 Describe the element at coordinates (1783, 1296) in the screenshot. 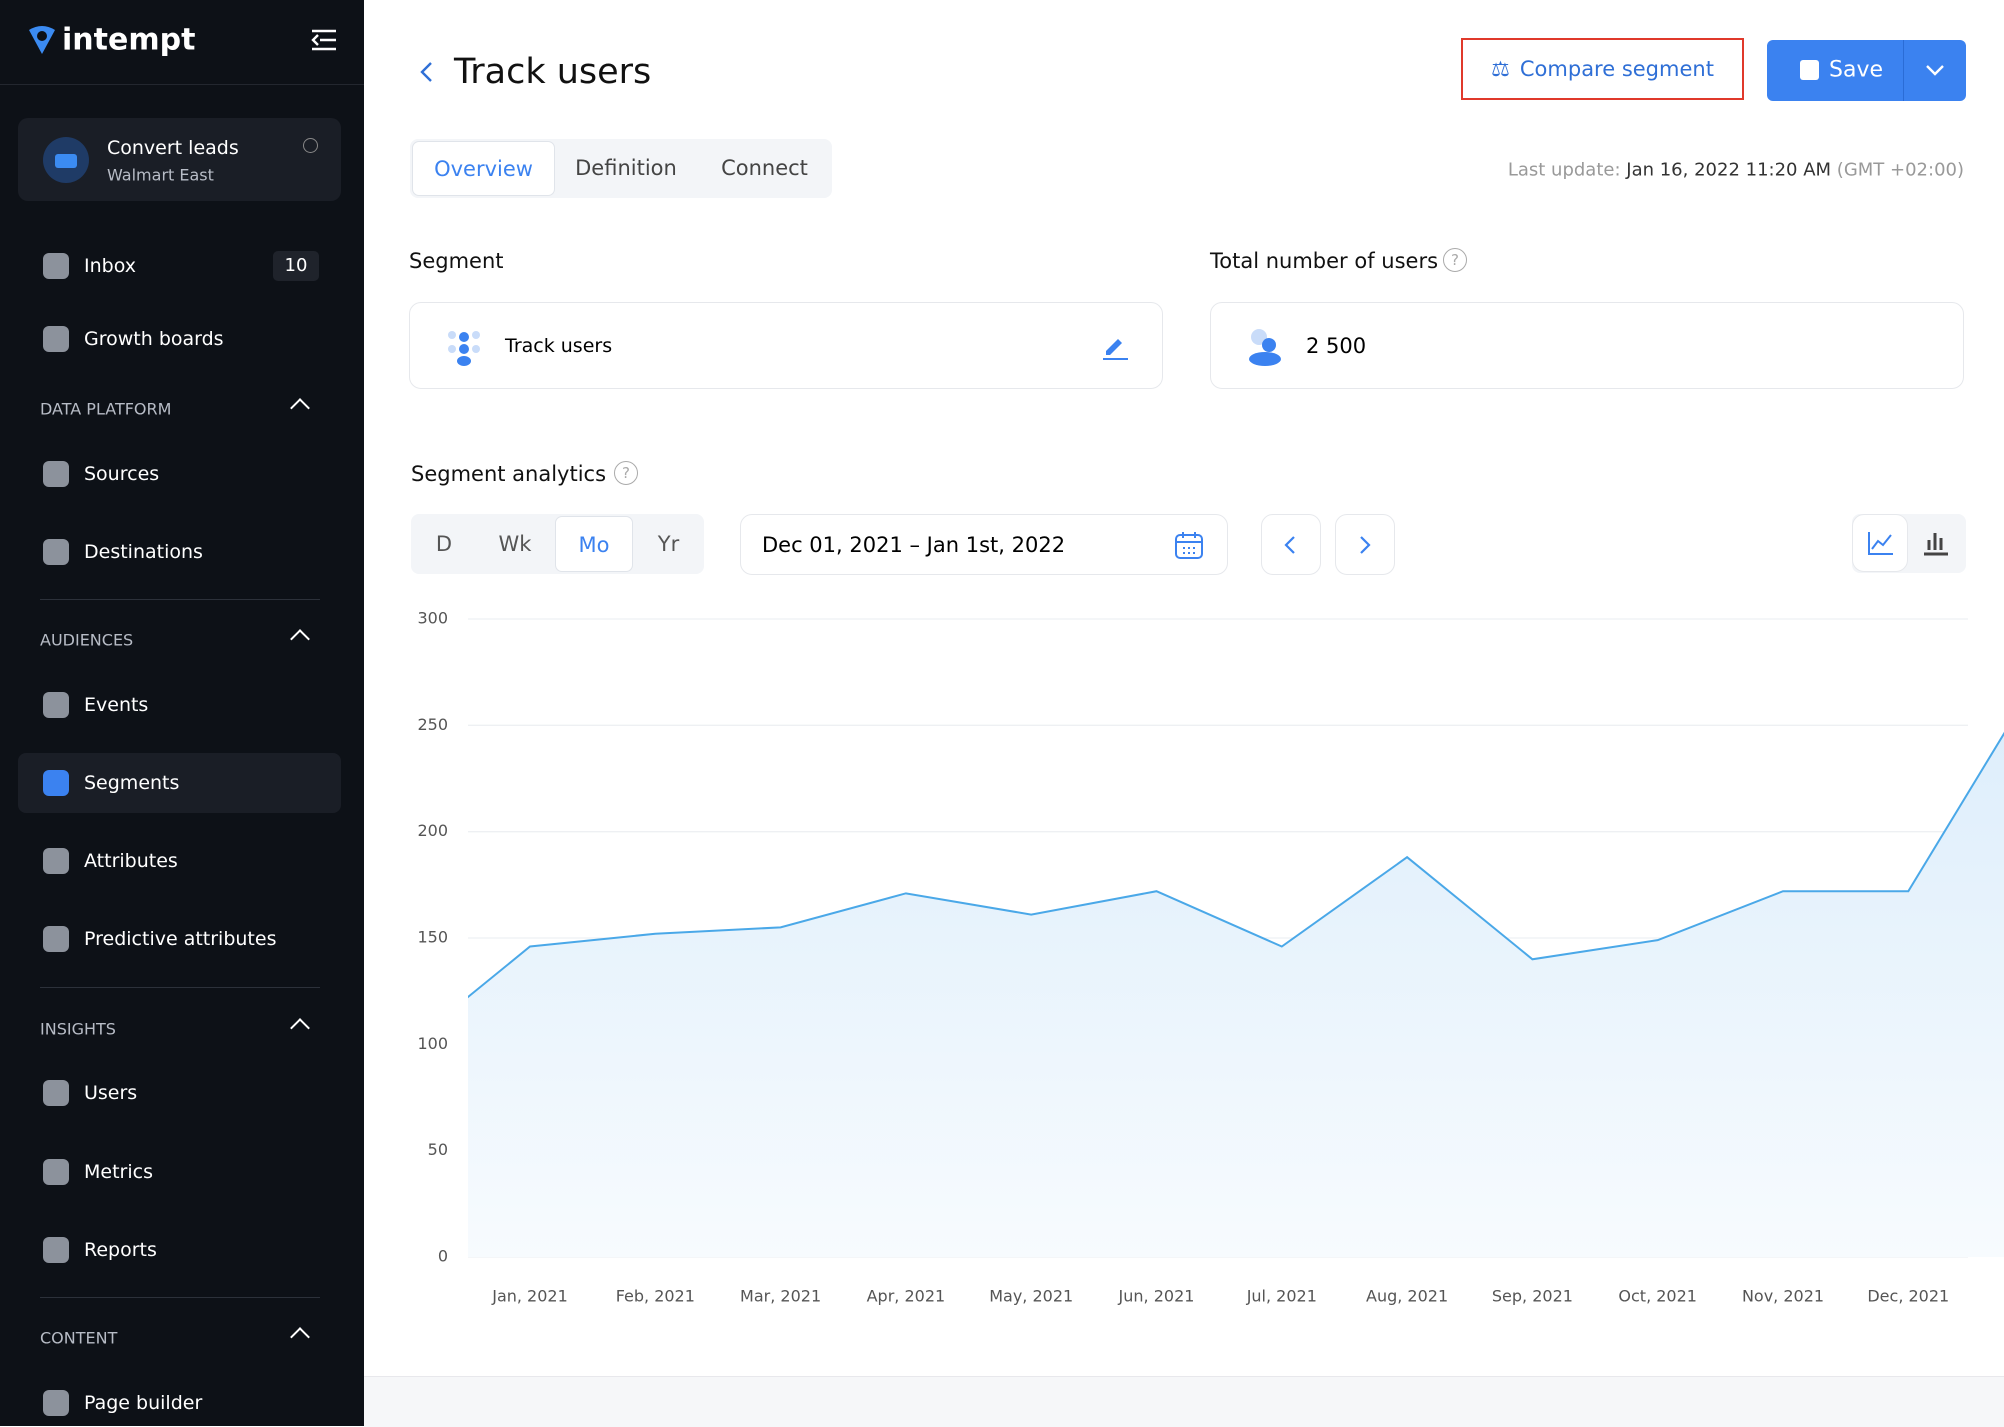

I see `x-tick-label: Nov, 2021` at that location.